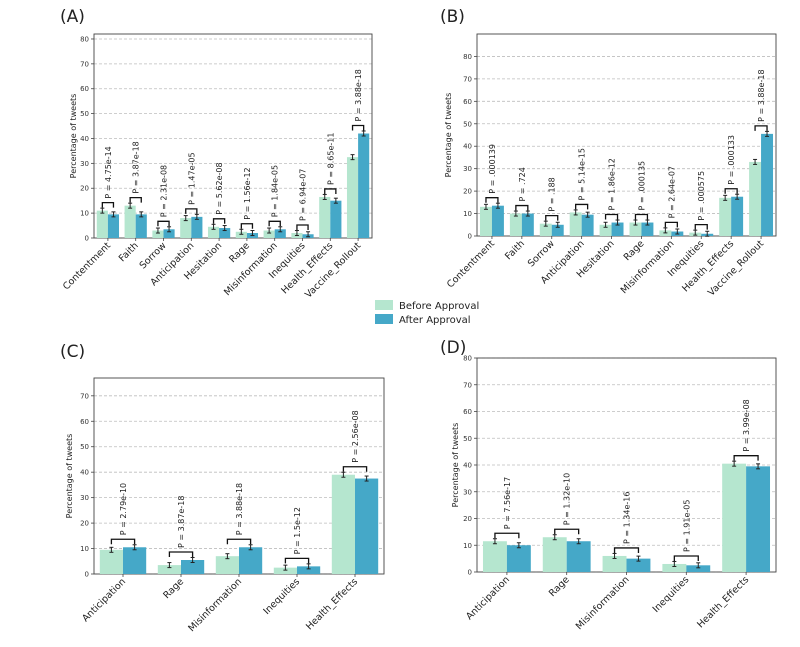 The height and width of the screenshot is (647, 800). I want to click on legend-after-label: After Approval, so click(435, 320).